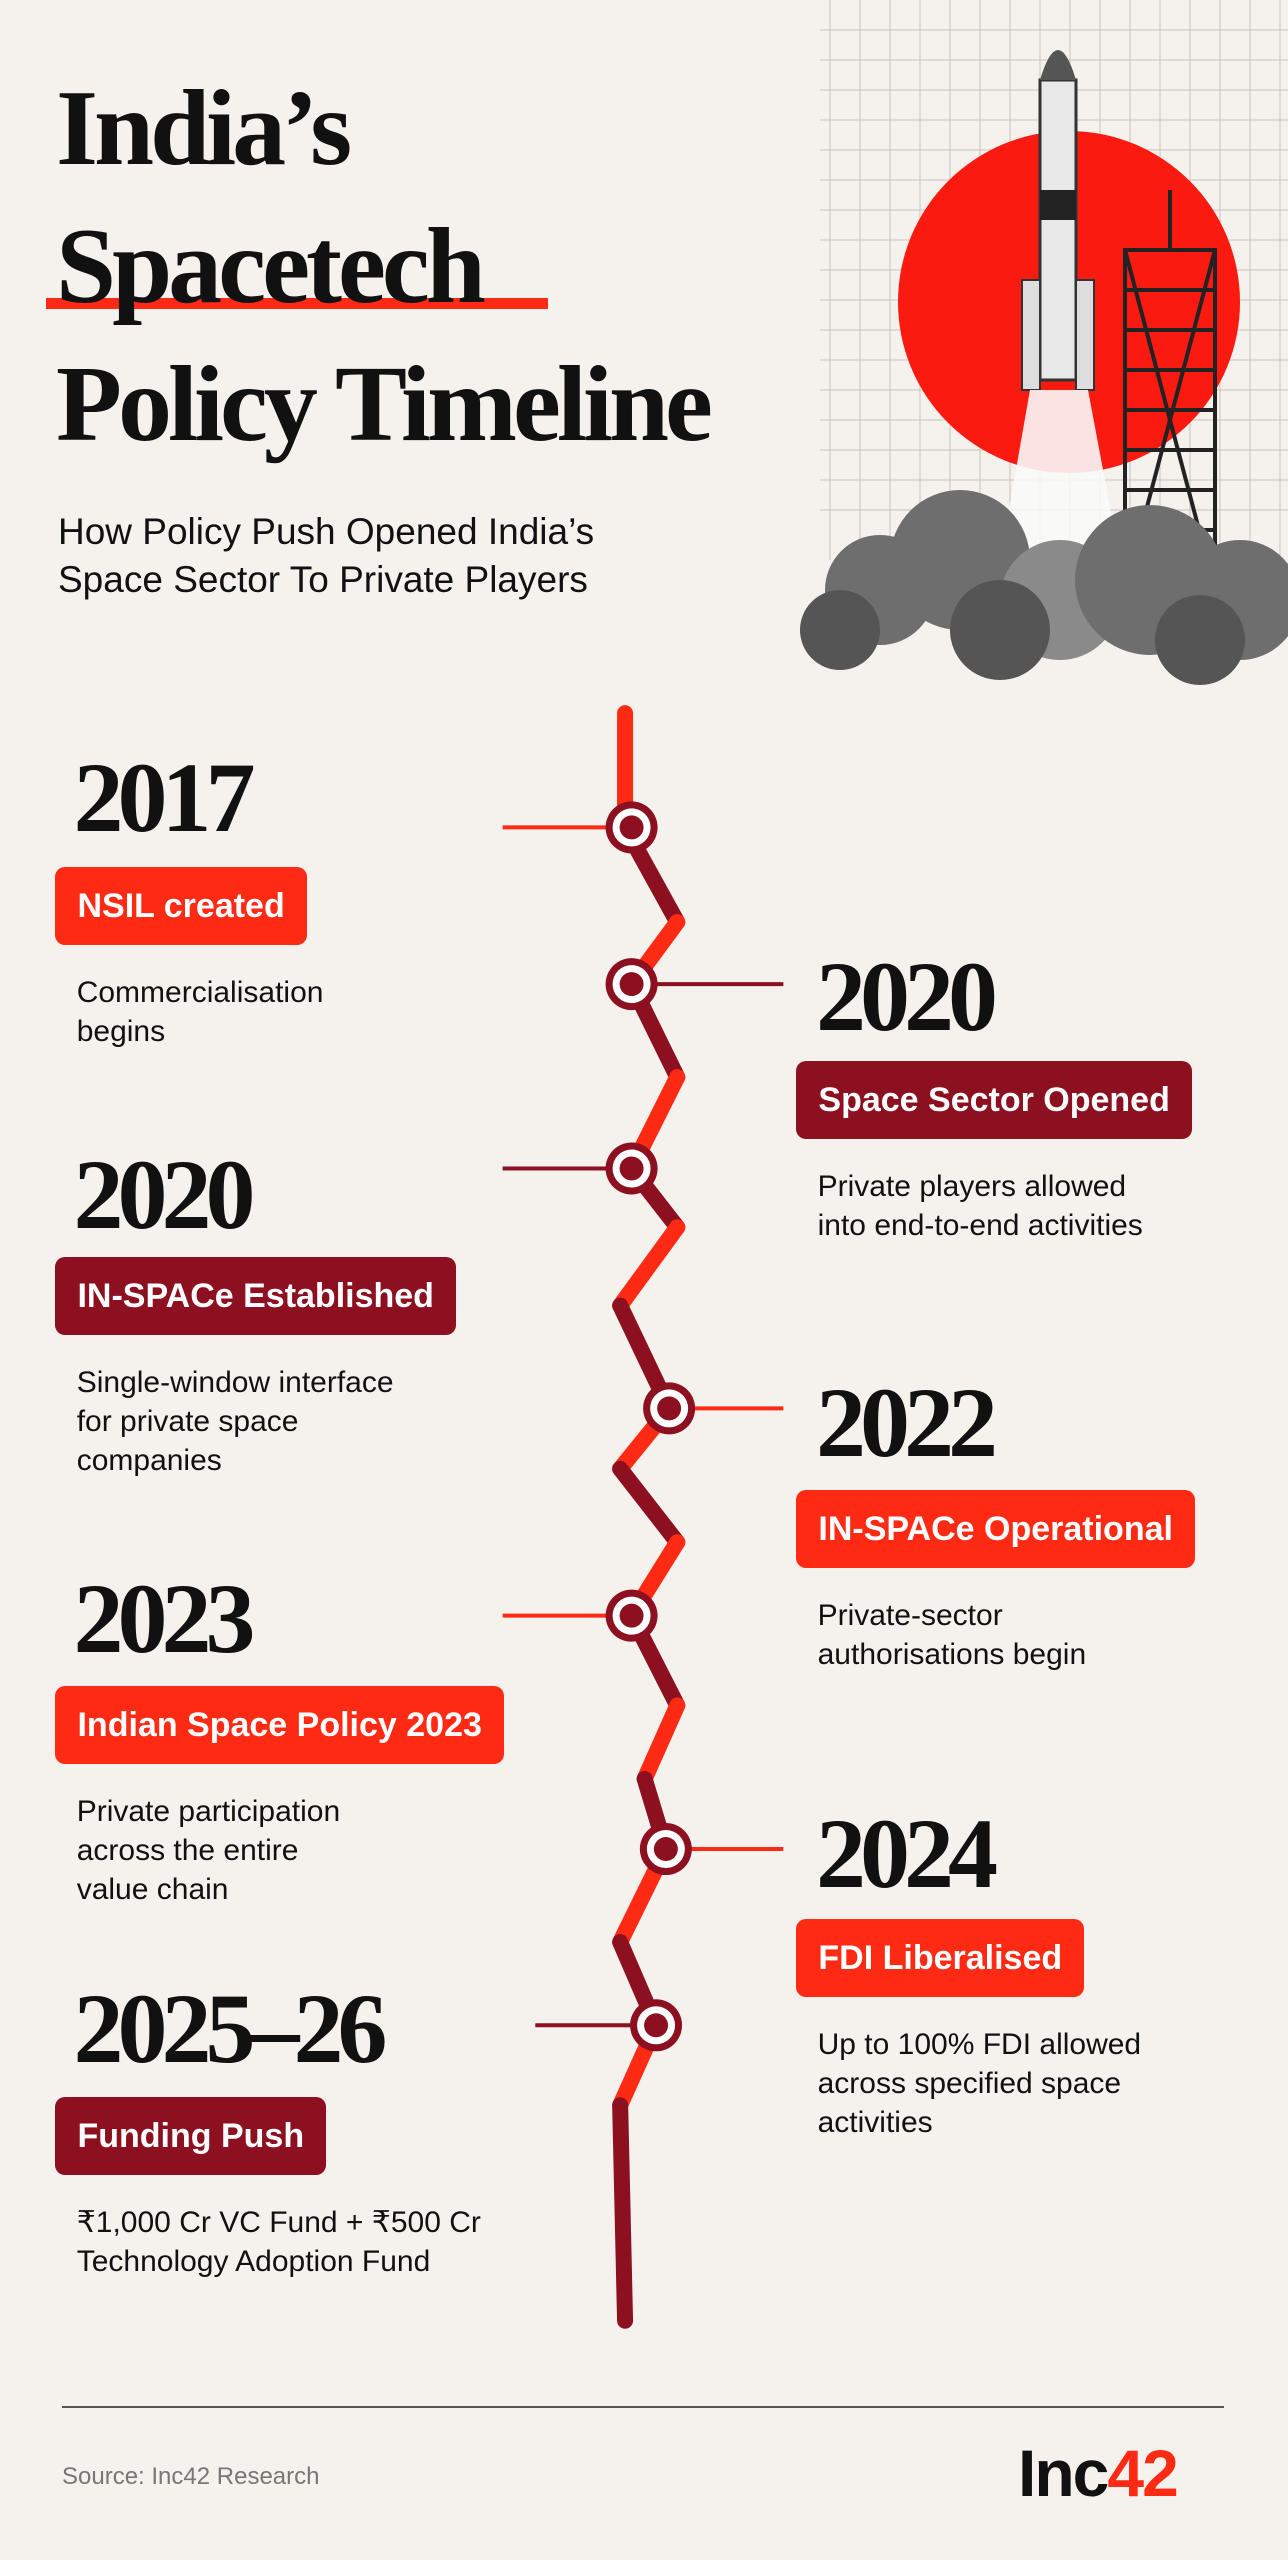 The width and height of the screenshot is (1288, 2560). I want to click on event-description: Up to 100% FDI allowed, so click(979, 2045).